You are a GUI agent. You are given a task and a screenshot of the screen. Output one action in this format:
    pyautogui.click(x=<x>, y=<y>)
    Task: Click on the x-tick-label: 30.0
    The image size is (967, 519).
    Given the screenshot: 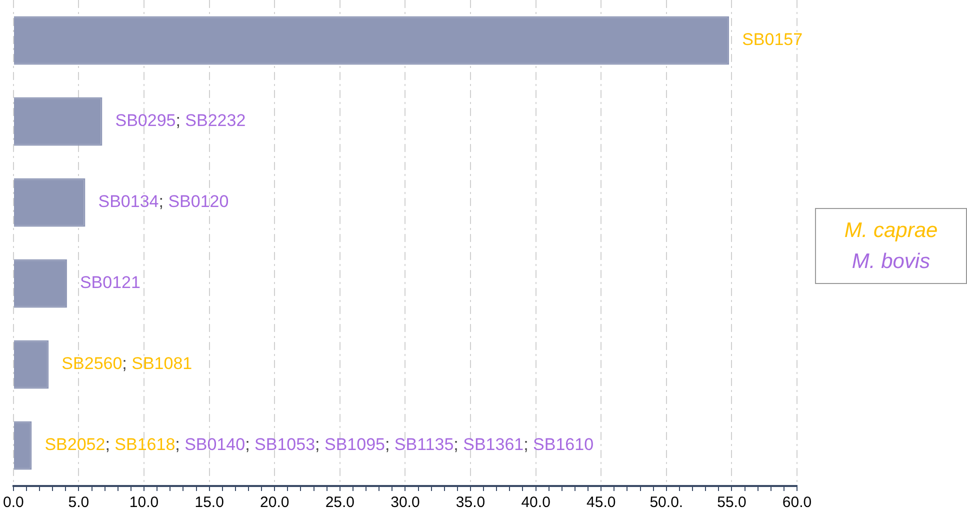 What is the action you would take?
    pyautogui.click(x=405, y=503)
    